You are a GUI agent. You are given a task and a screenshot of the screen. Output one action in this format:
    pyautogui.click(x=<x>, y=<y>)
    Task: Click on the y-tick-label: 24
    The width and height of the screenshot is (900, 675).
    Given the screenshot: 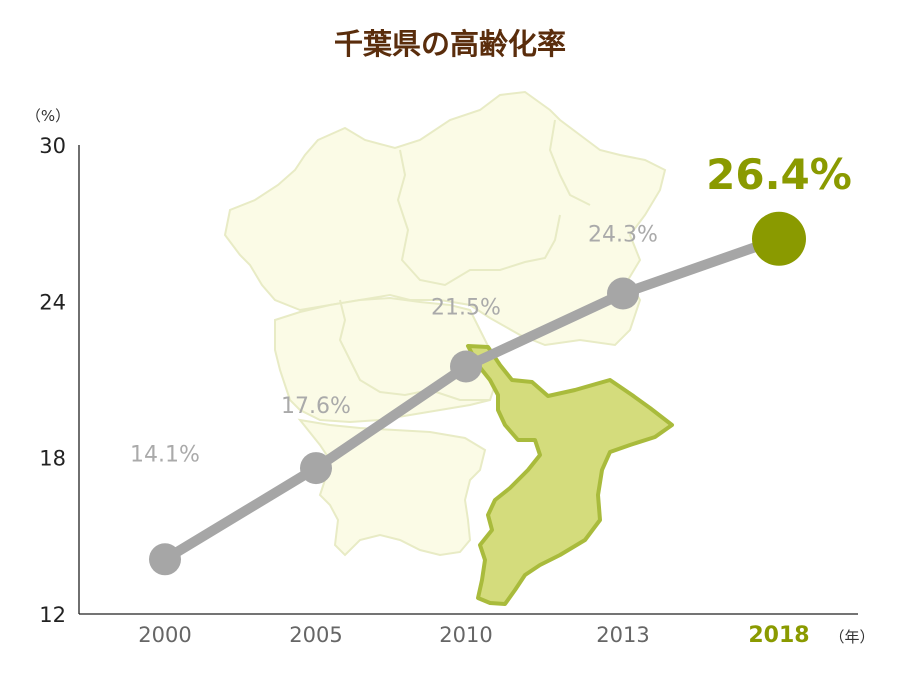 What is the action you would take?
    pyautogui.click(x=52, y=302)
    